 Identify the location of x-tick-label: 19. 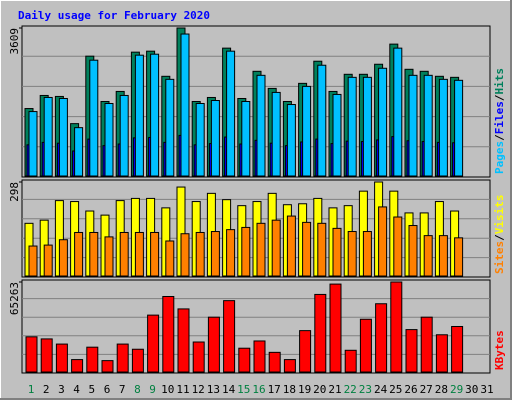
(304, 389).